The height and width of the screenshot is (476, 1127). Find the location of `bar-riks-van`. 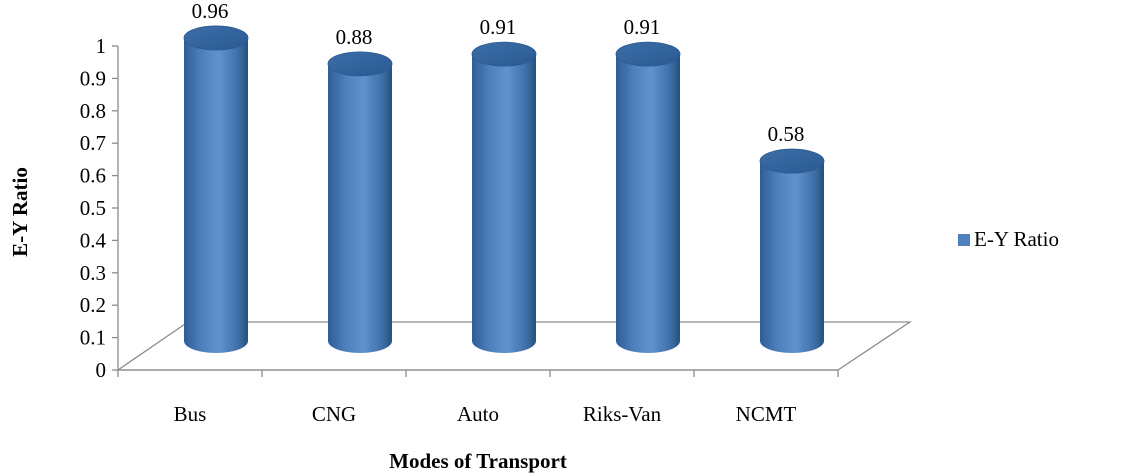

bar-riks-van is located at coordinates (648, 197).